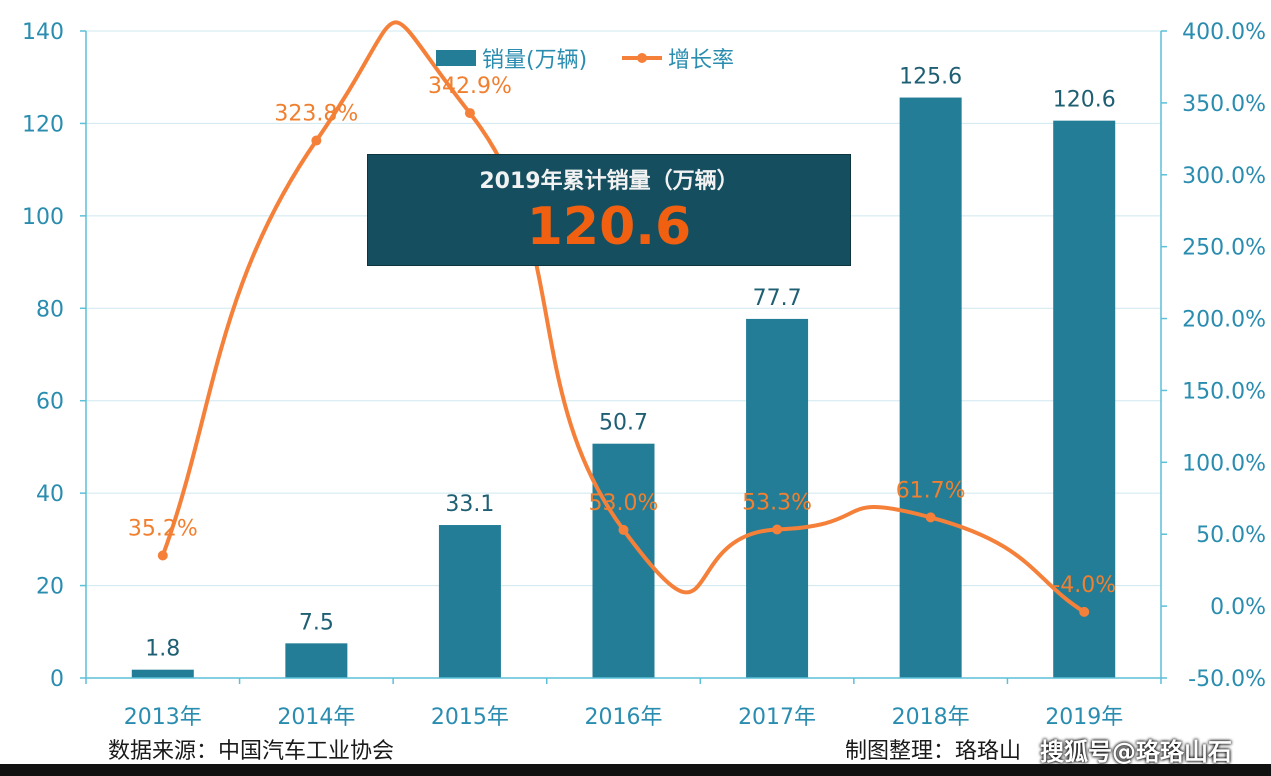  What do you see at coordinates (534, 60) in the screenshot?
I see `legend-bar-label: 销量(万辆)` at bounding box center [534, 60].